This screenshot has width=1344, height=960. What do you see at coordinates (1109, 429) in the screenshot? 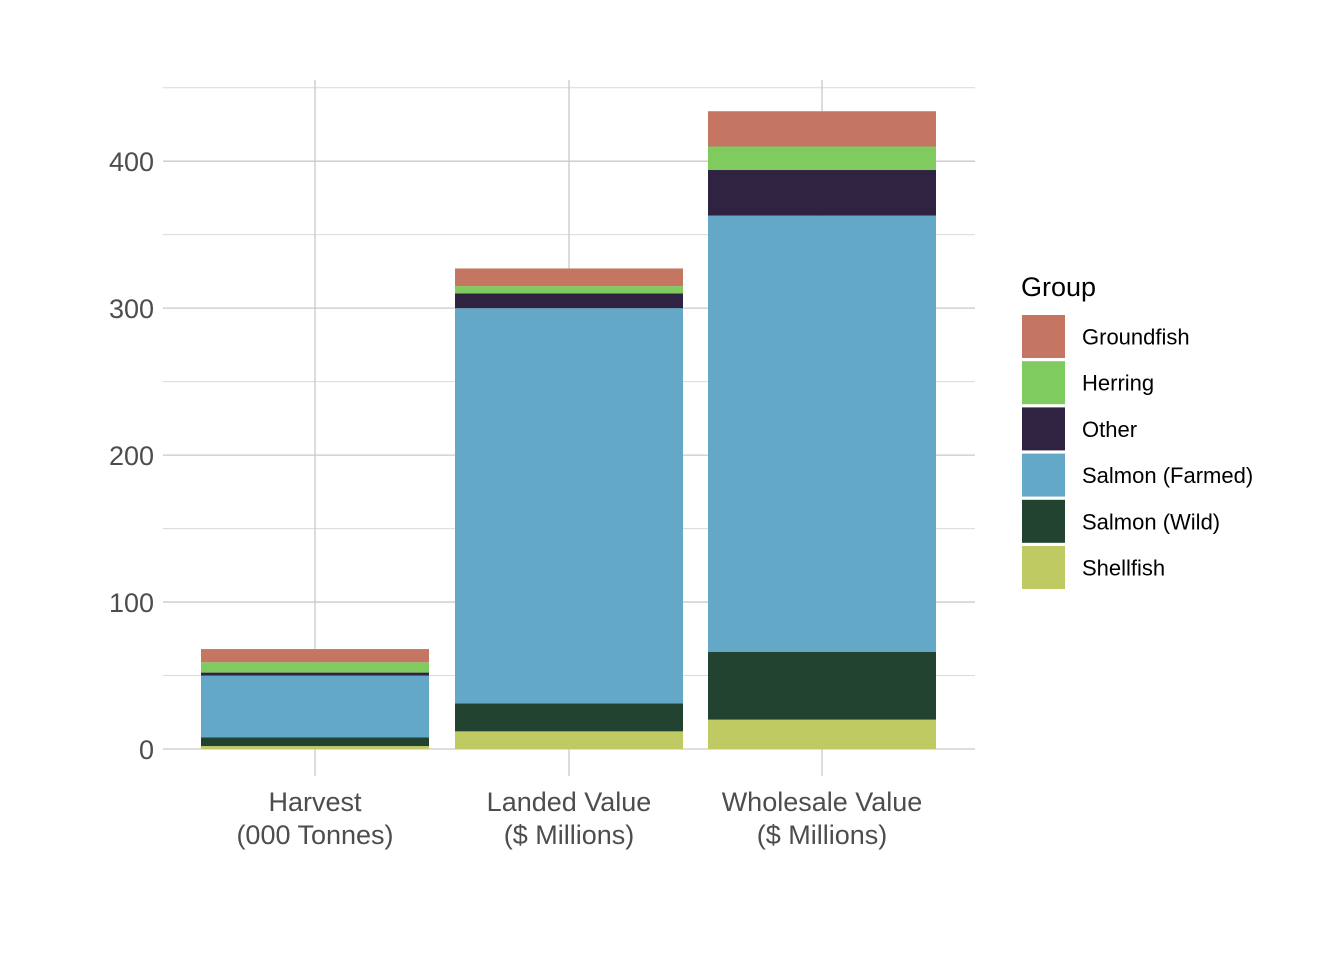
I see `legend-label-other: Other` at bounding box center [1109, 429].